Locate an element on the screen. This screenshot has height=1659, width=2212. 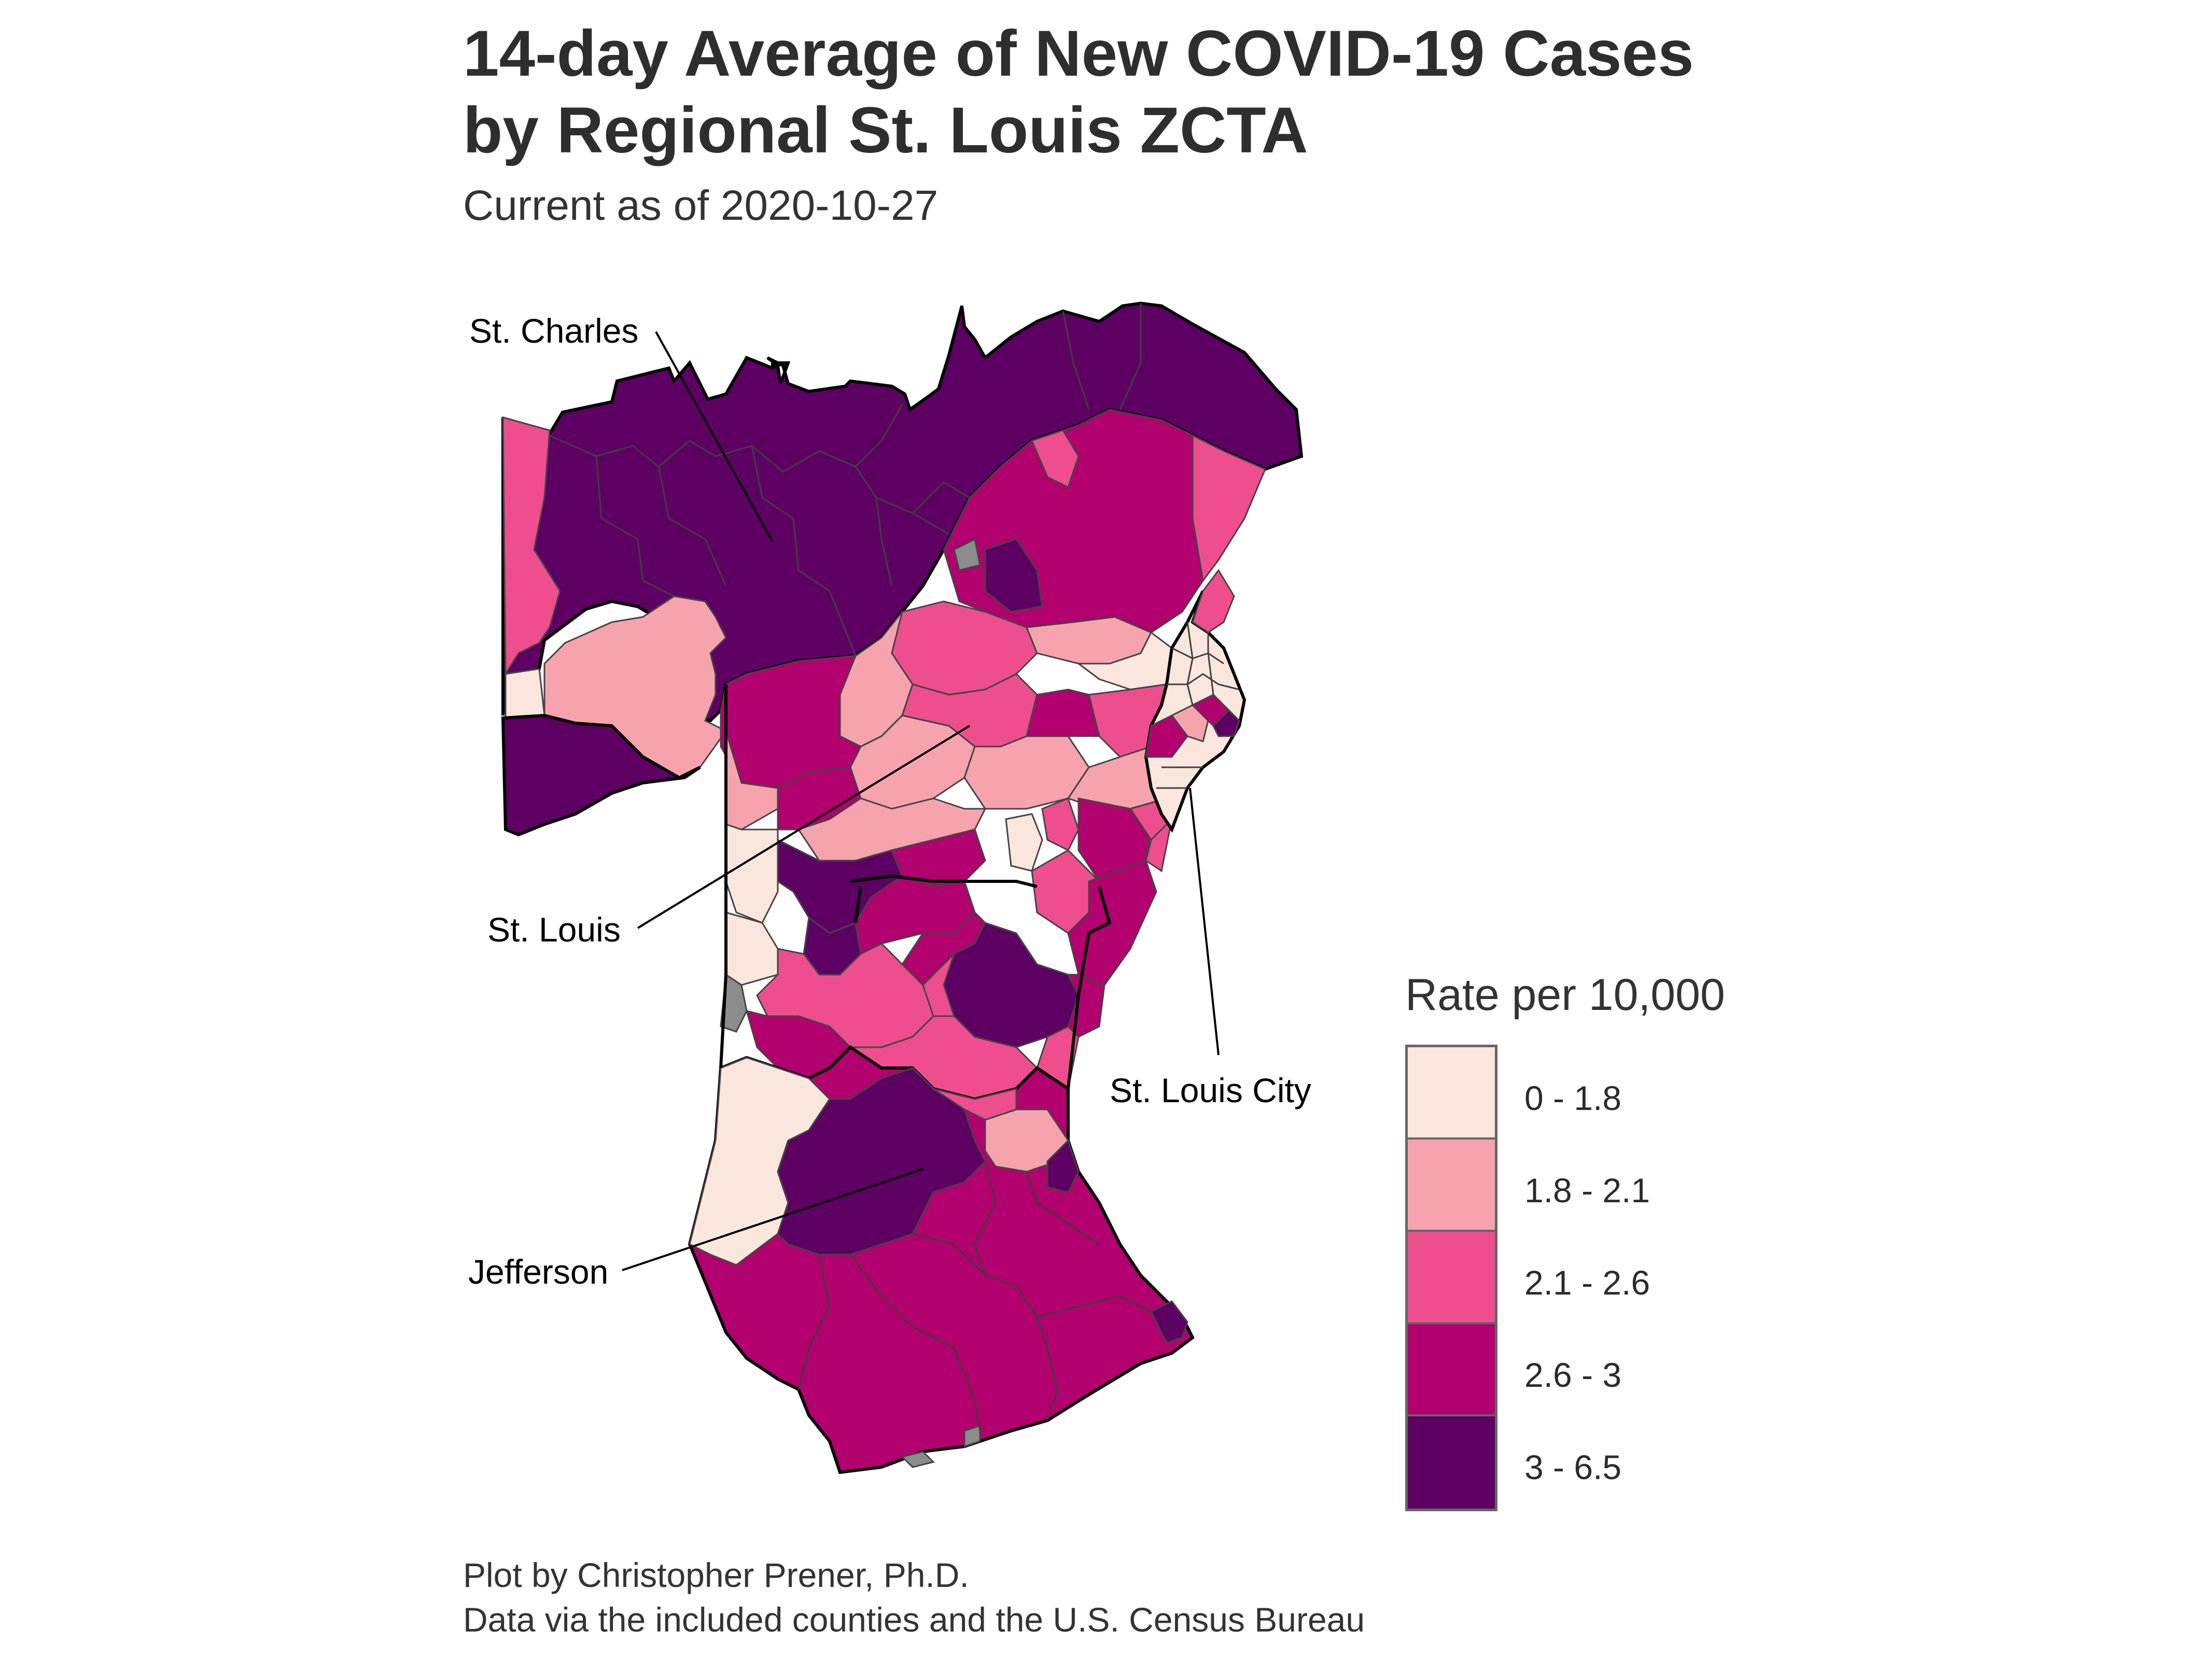
title-line-2: by Regional St. Louis ZCTA is located at coordinates (885, 130).